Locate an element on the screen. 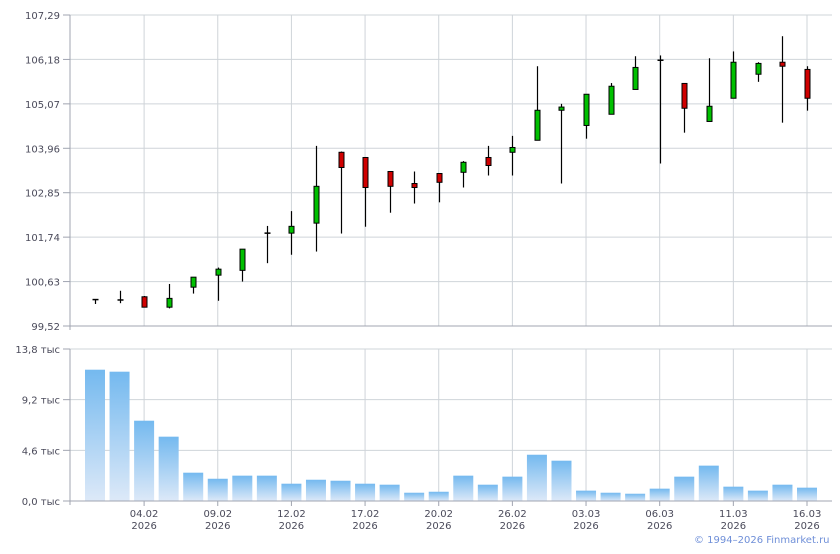  x-tick-label-date: 26.02 is located at coordinates (512, 514).